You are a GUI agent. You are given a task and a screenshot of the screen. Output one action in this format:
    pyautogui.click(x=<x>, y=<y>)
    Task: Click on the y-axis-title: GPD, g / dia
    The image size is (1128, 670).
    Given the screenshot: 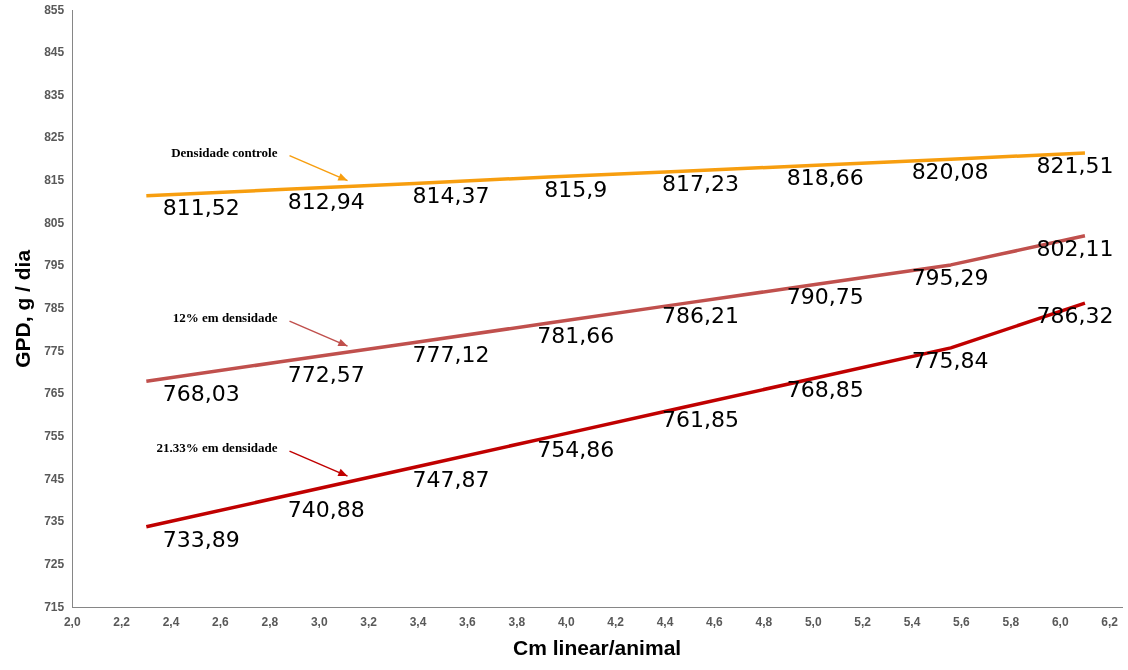 What is the action you would take?
    pyautogui.click(x=23, y=308)
    